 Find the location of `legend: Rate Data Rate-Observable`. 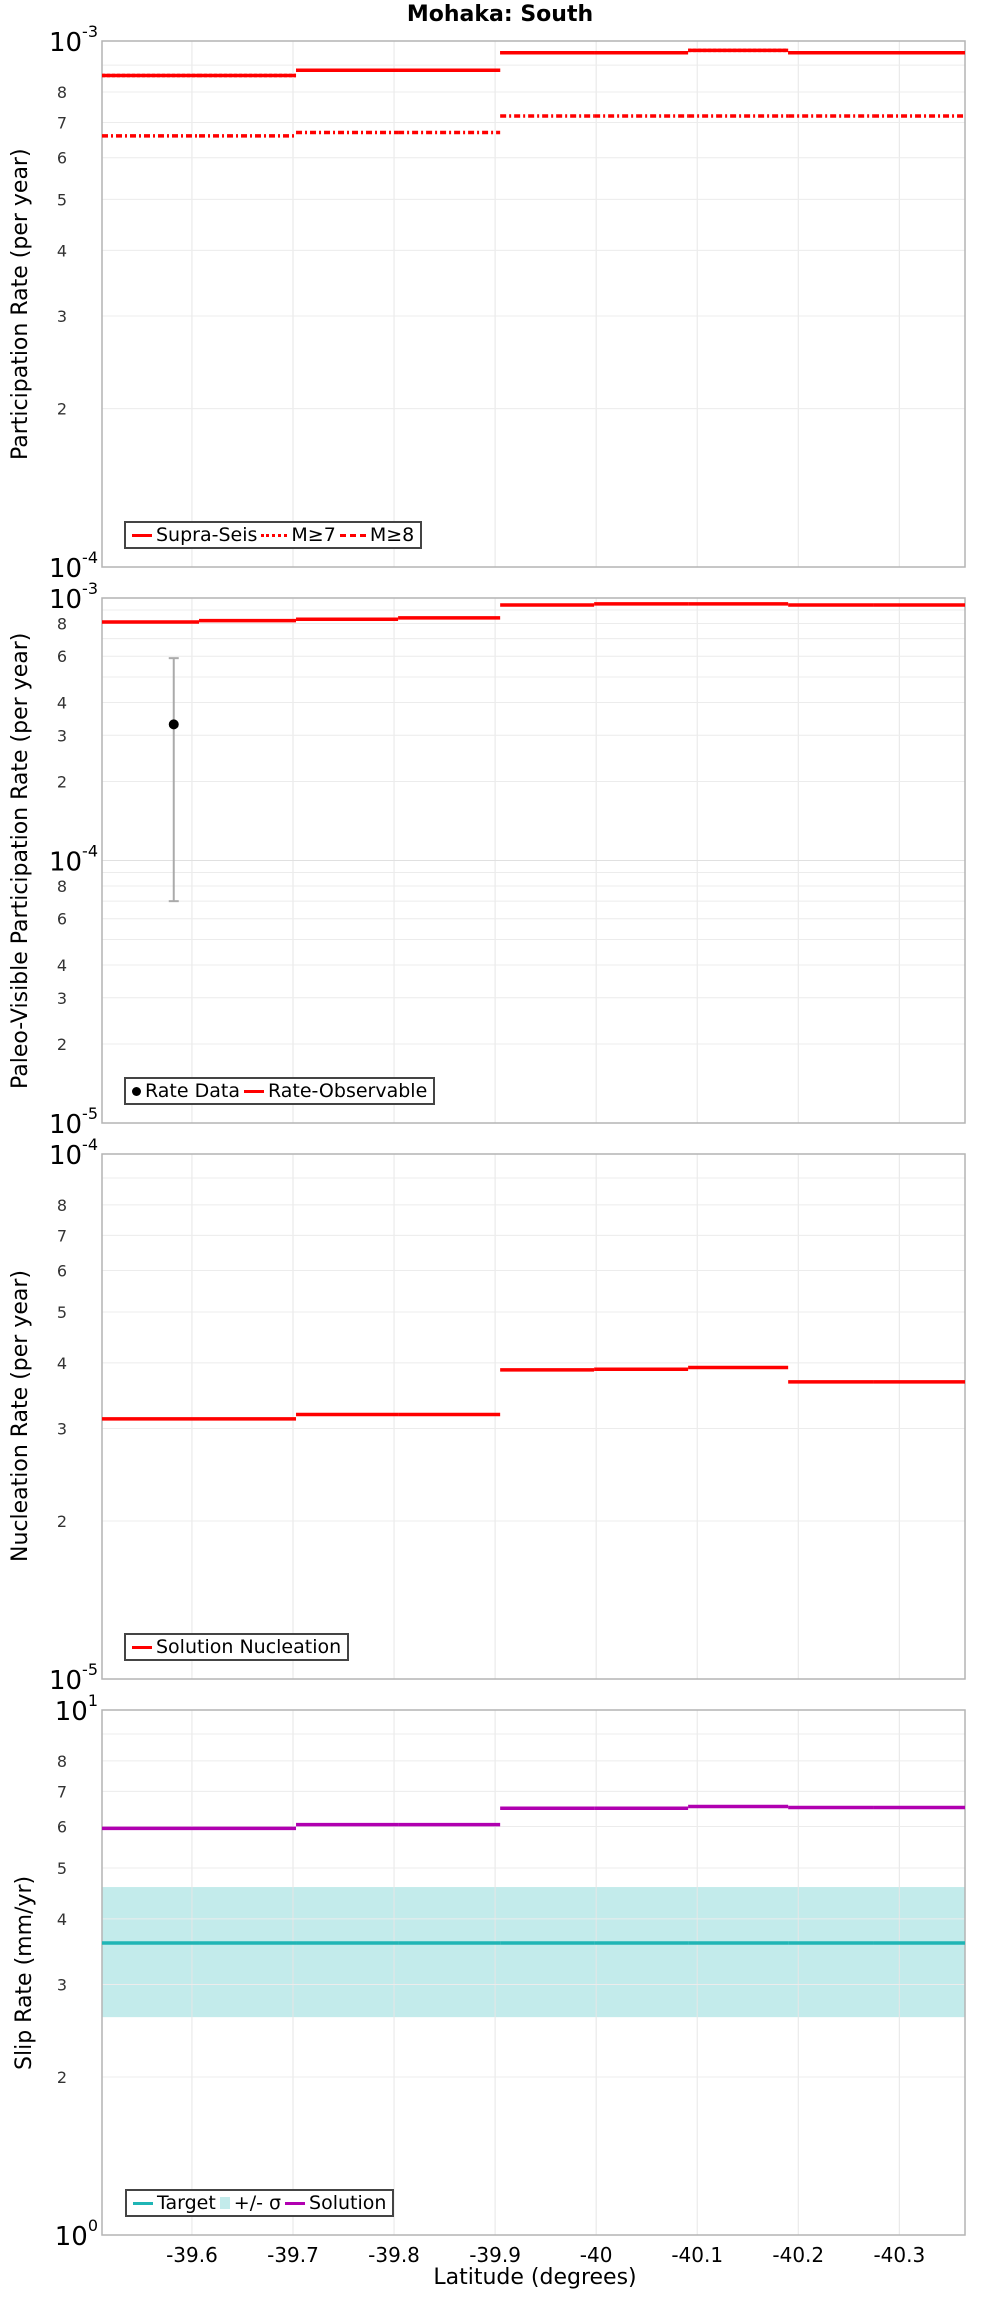

legend: Rate Data Rate-Observable is located at coordinates (280, 1091).